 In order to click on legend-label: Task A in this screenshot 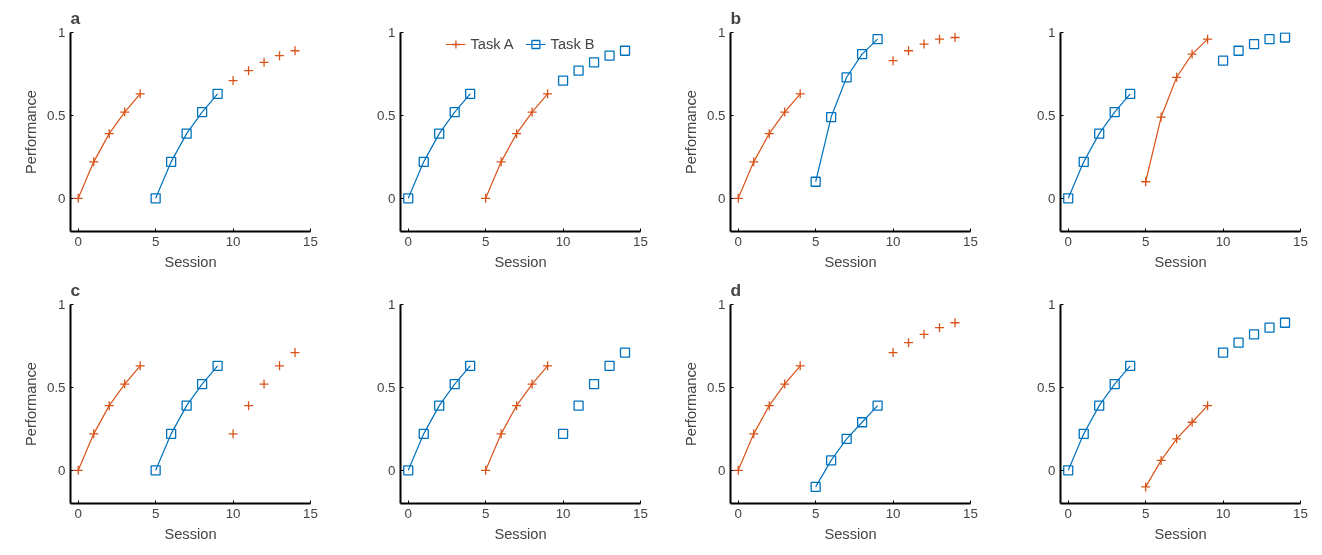, I will do `click(492, 44)`.